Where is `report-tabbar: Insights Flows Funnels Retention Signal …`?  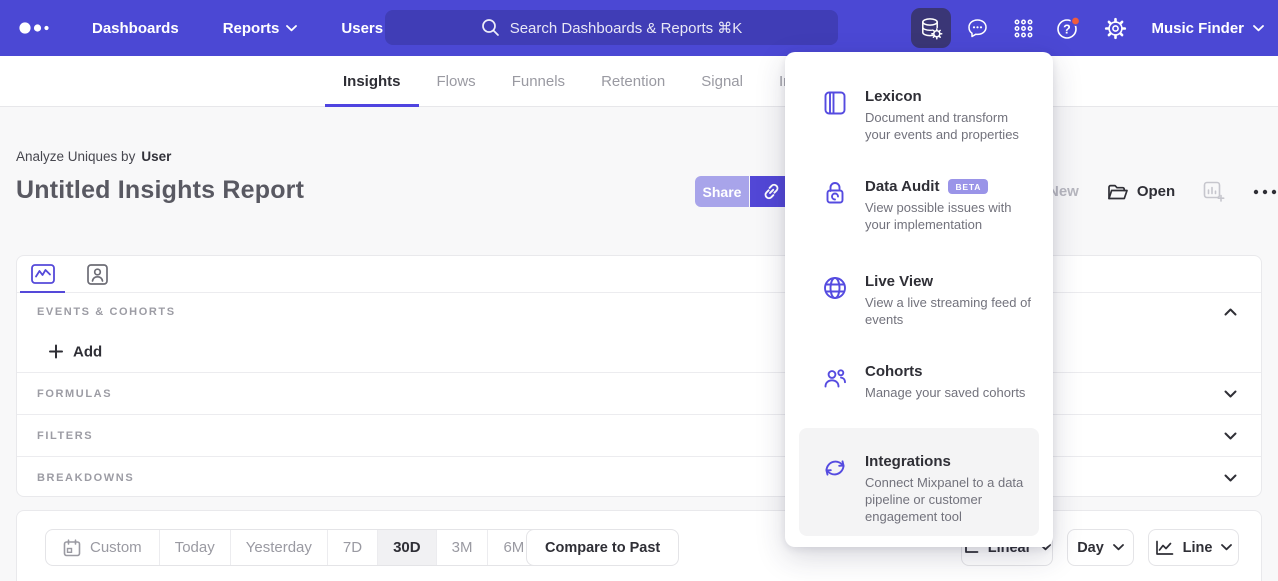 report-tabbar: Insights Flows Funnels Retention Signal … is located at coordinates (639, 81).